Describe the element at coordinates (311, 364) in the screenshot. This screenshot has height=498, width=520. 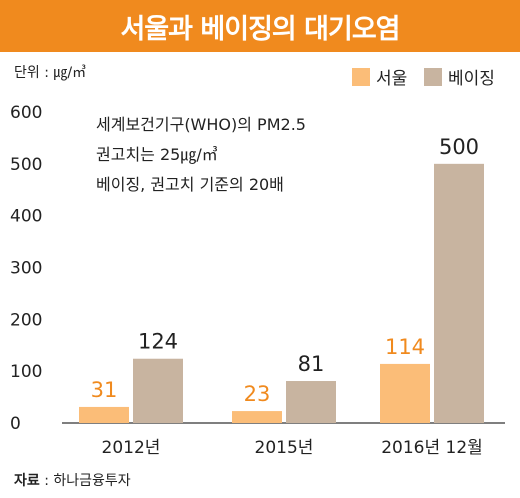
I see `bar-value-label: 81` at that location.